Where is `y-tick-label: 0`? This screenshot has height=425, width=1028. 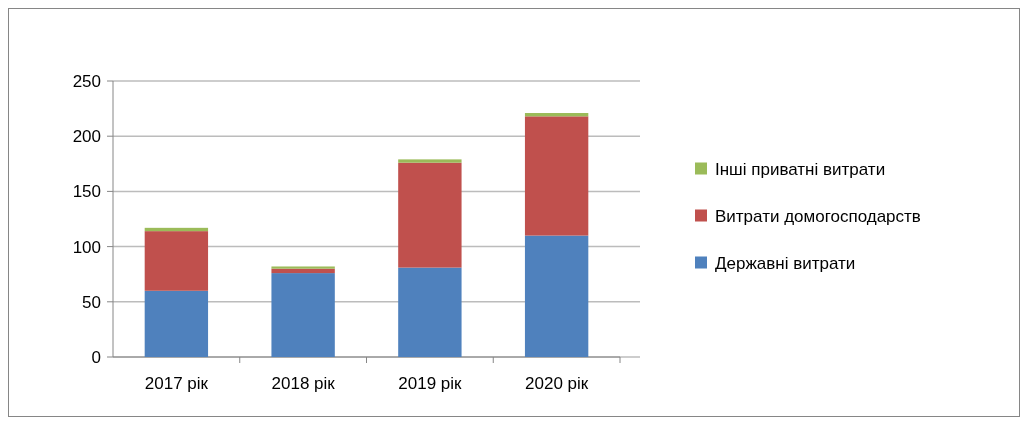
y-tick-label: 0 is located at coordinates (96, 357).